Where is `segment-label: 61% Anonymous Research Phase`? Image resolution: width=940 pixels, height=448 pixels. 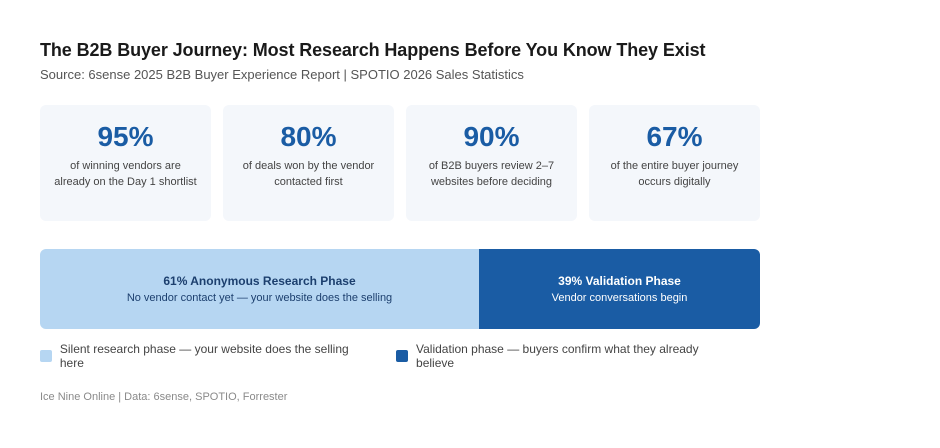 segment-label: 61% Anonymous Research Phase is located at coordinates (259, 280).